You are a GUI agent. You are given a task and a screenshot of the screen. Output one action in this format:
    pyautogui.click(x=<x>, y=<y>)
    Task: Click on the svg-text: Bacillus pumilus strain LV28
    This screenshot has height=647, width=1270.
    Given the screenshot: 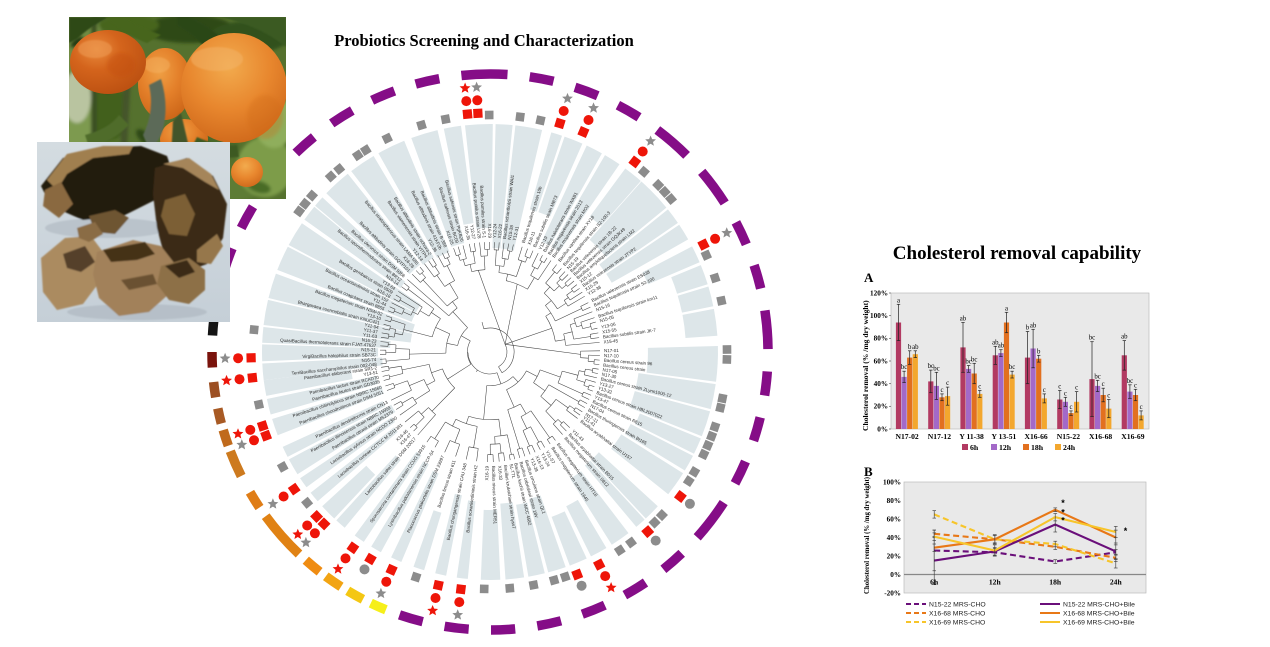 What is the action you would take?
    pyautogui.click(x=477, y=211)
    